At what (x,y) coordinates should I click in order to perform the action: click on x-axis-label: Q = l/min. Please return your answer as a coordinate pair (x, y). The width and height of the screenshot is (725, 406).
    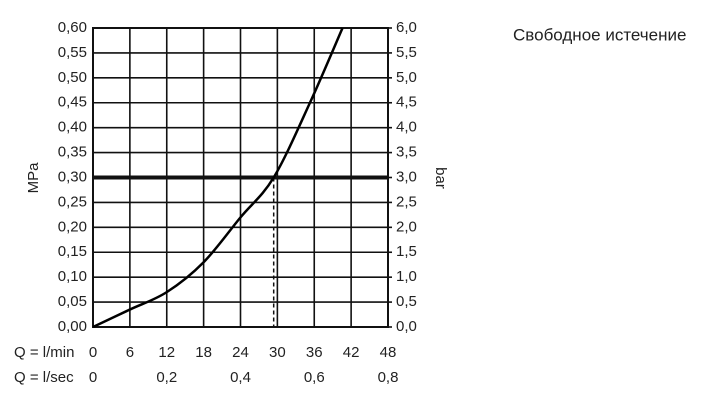
    Looking at the image, I should click on (44, 352).